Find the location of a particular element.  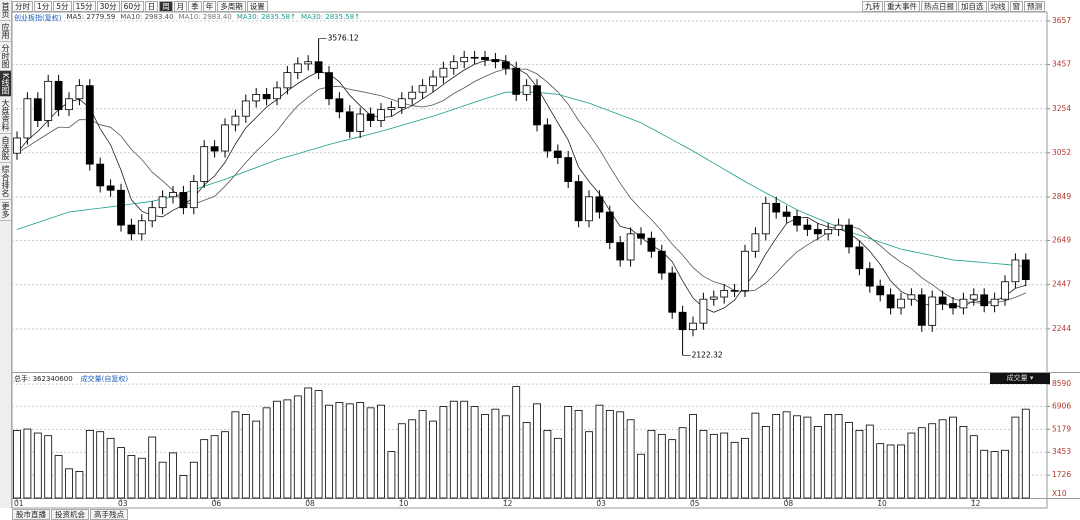

sidebar-tab: 自选股 is located at coordinates (5, 149).